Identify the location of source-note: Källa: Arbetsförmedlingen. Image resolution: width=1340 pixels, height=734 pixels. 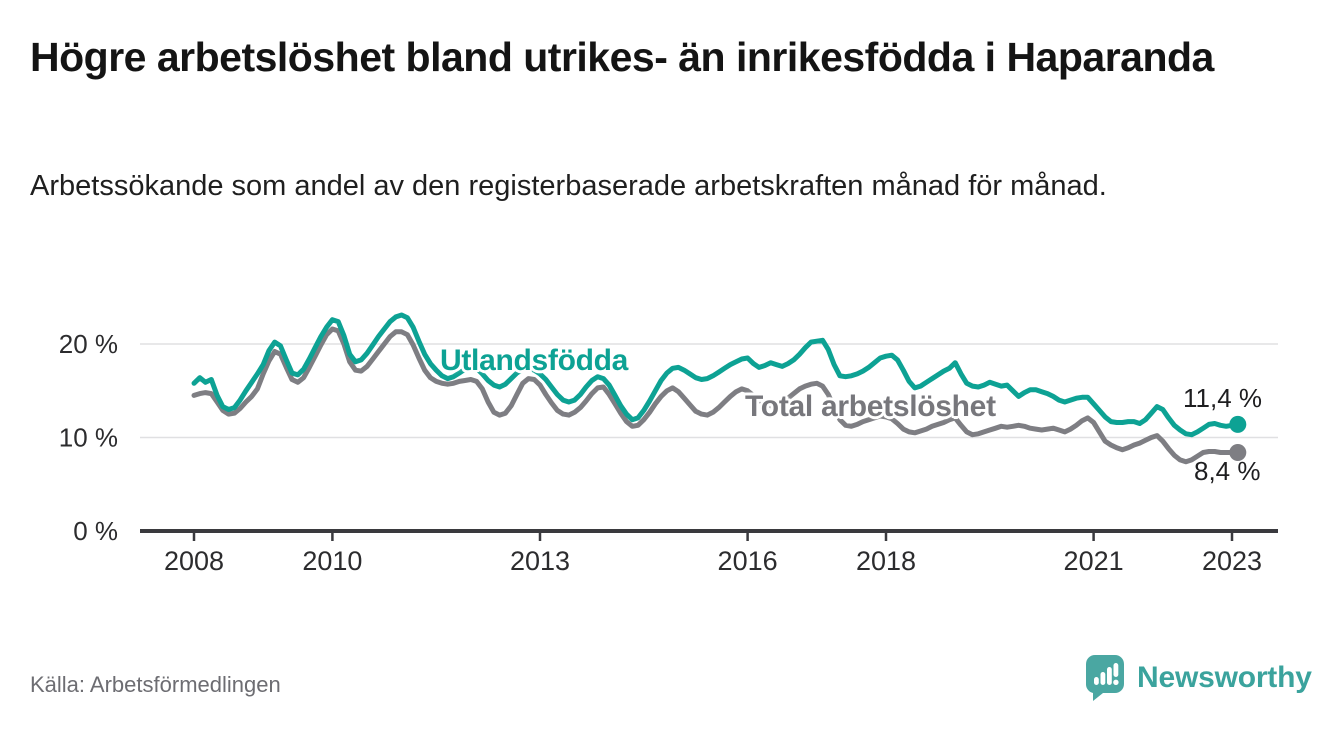
(155, 684).